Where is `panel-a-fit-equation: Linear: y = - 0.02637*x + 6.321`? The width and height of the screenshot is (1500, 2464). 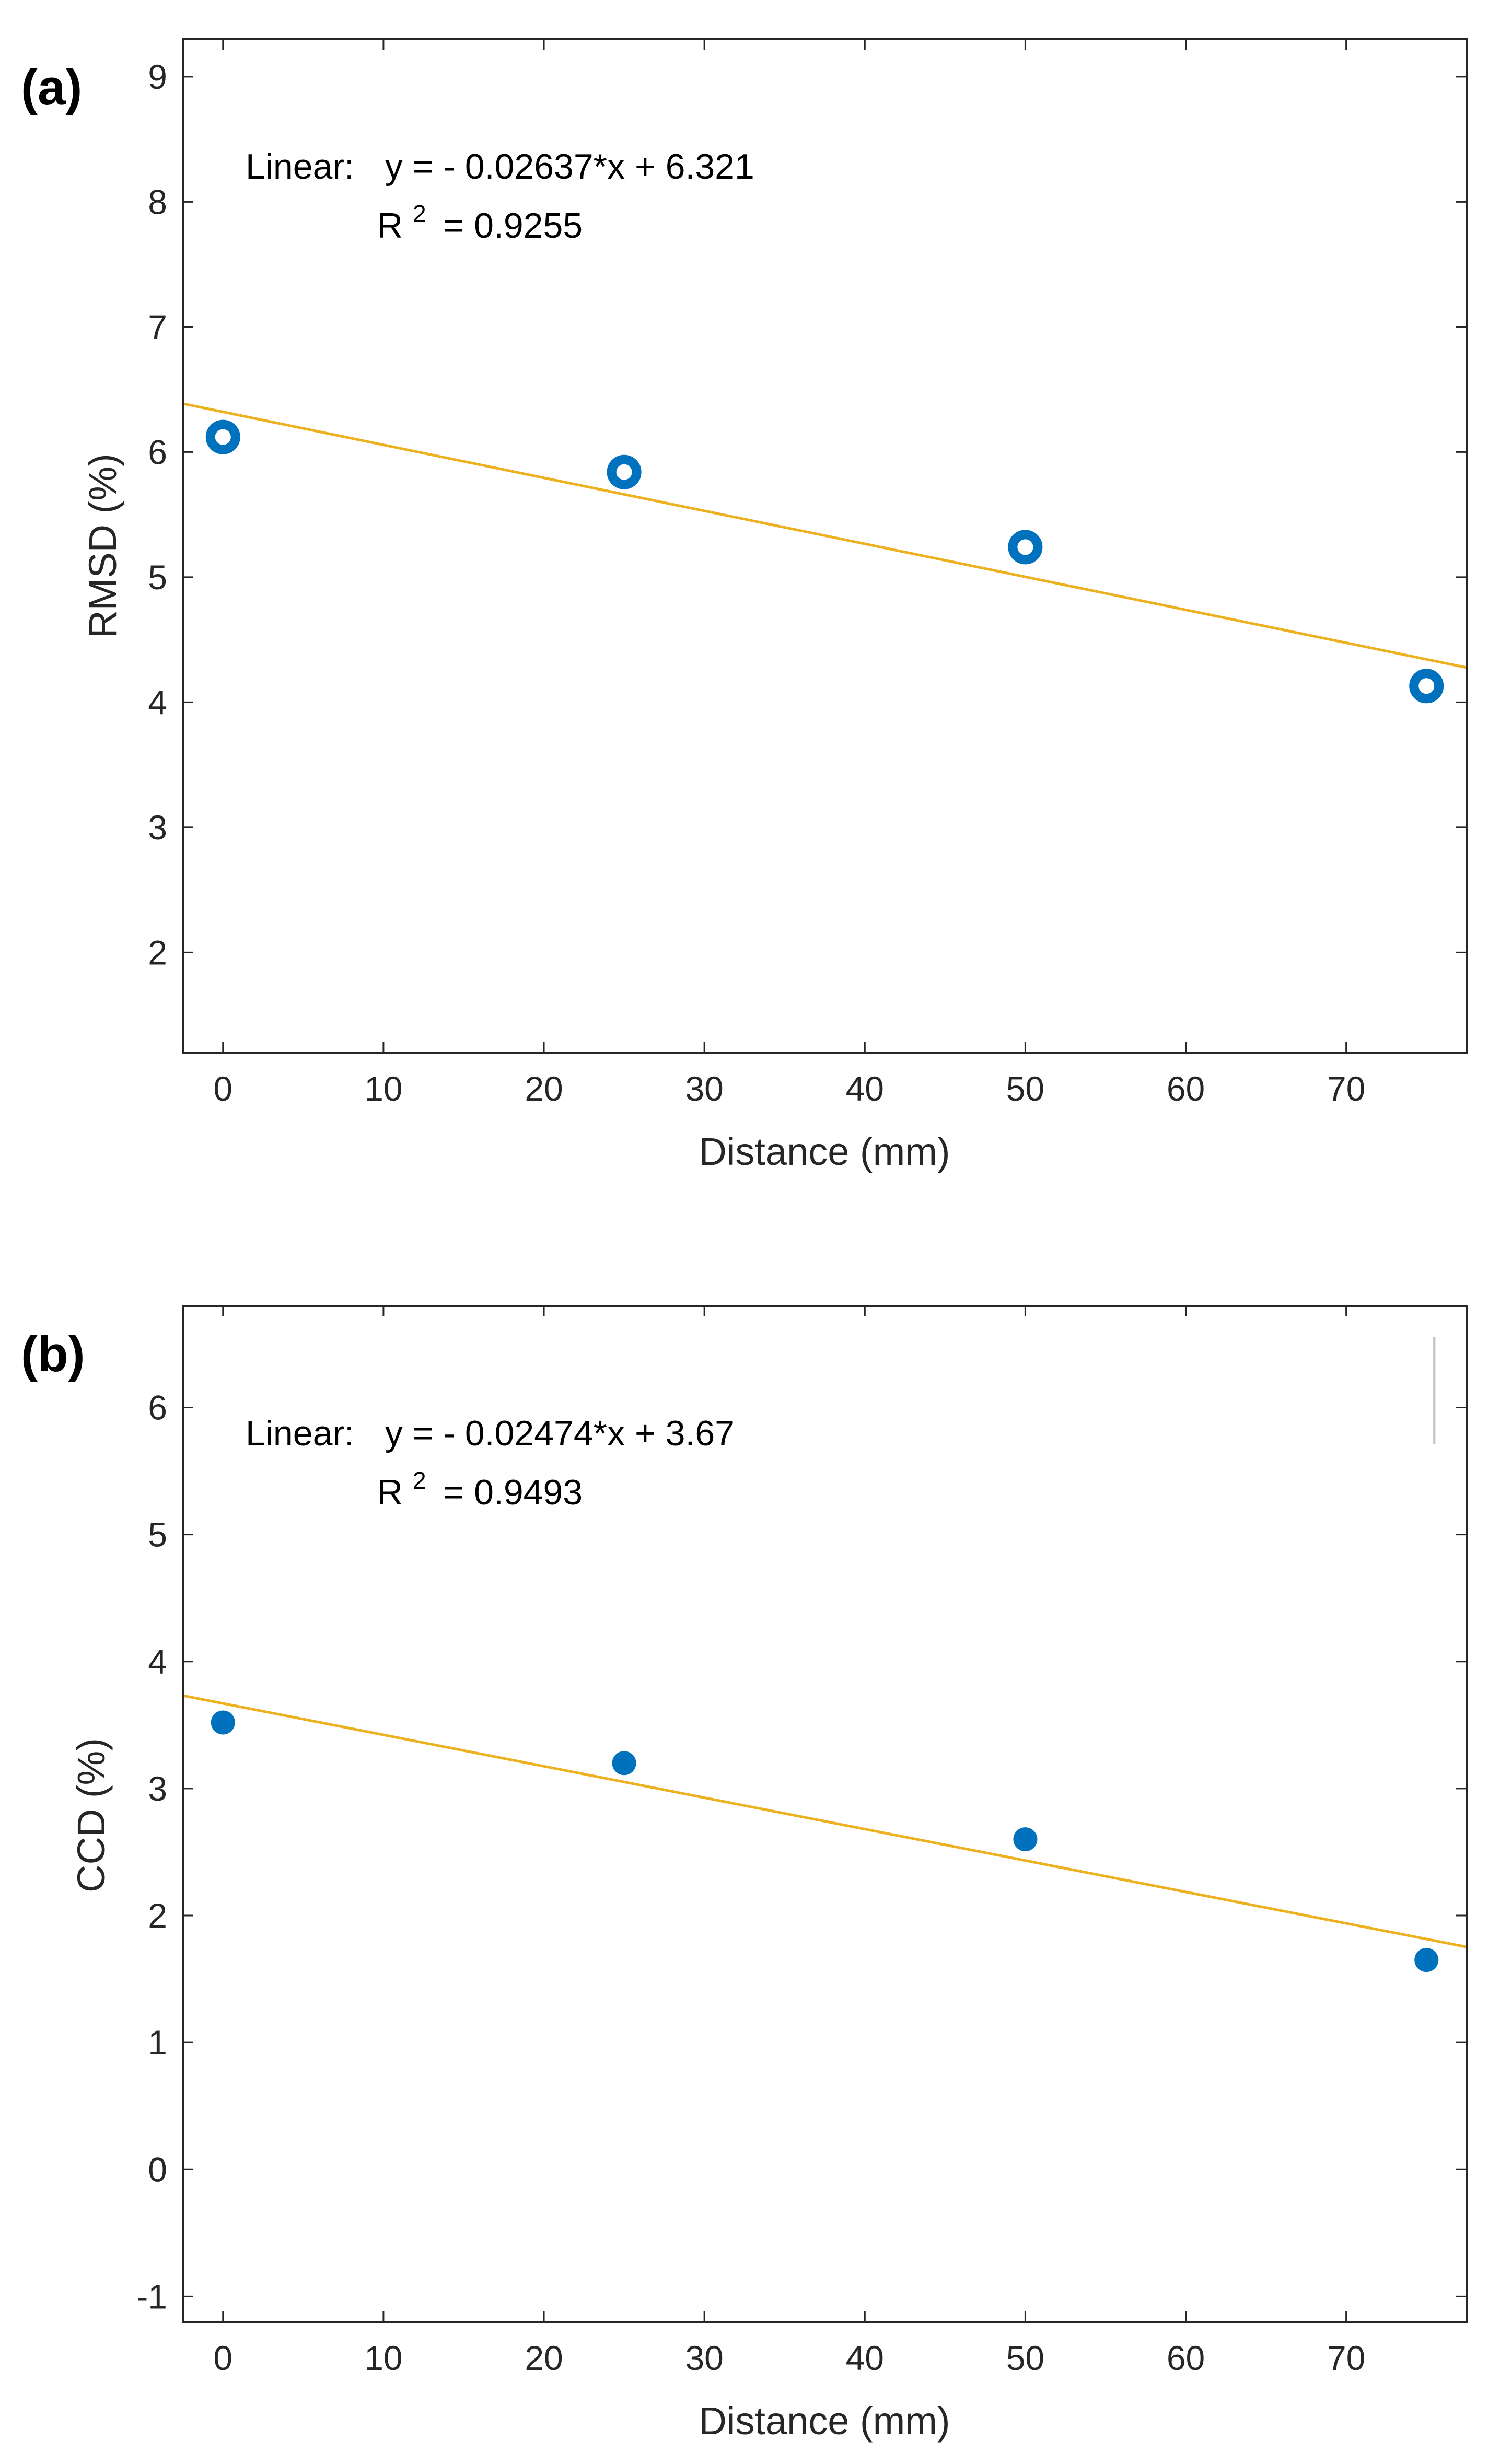
panel-a-fit-equation: Linear: y = - 0.02637*x + 6.321 is located at coordinates (500, 166).